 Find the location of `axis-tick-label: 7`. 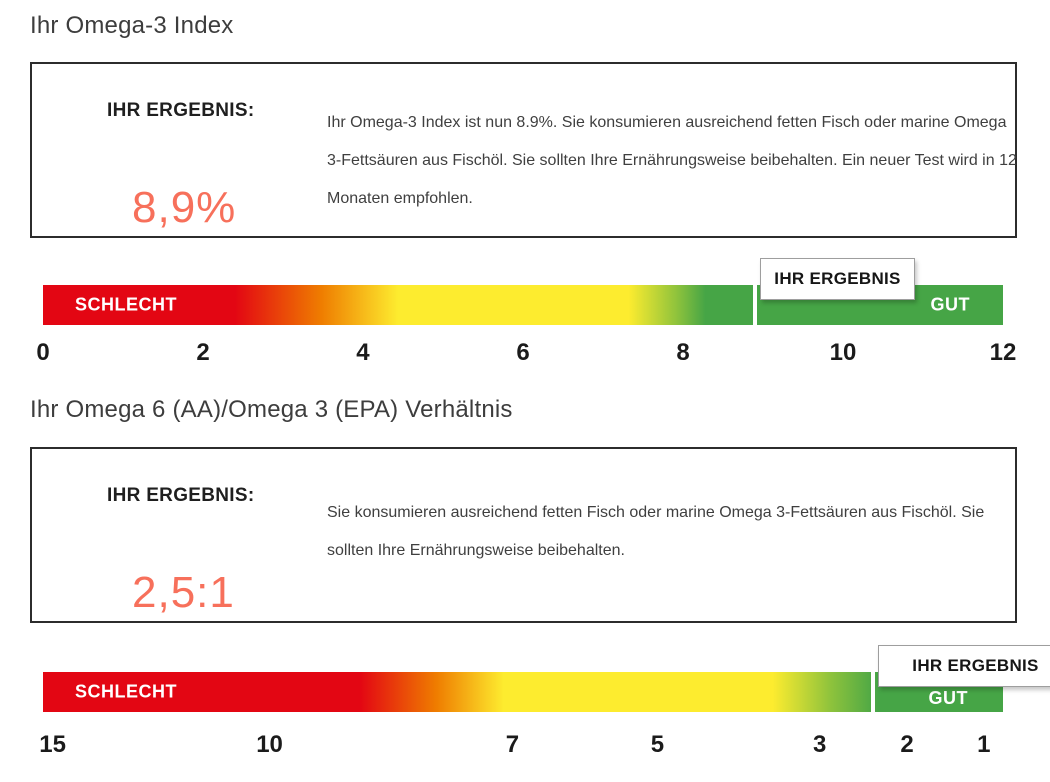

axis-tick-label: 7 is located at coordinates (512, 744).